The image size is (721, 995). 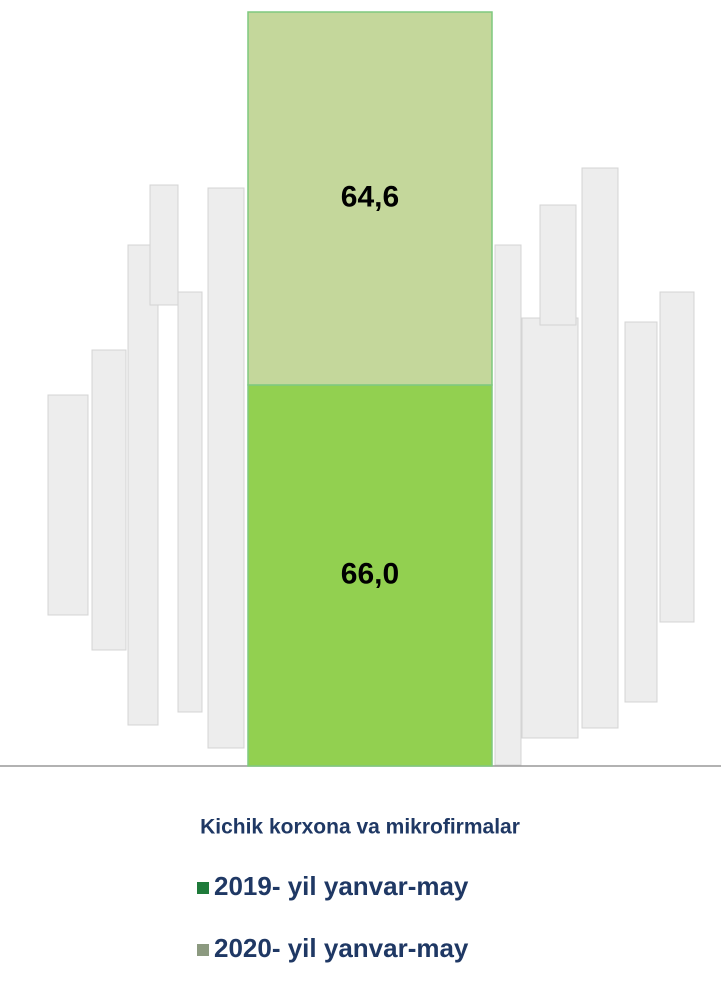 What do you see at coordinates (341, 886) in the screenshot?
I see `legend-label: 2019- yil yanvar-may` at bounding box center [341, 886].